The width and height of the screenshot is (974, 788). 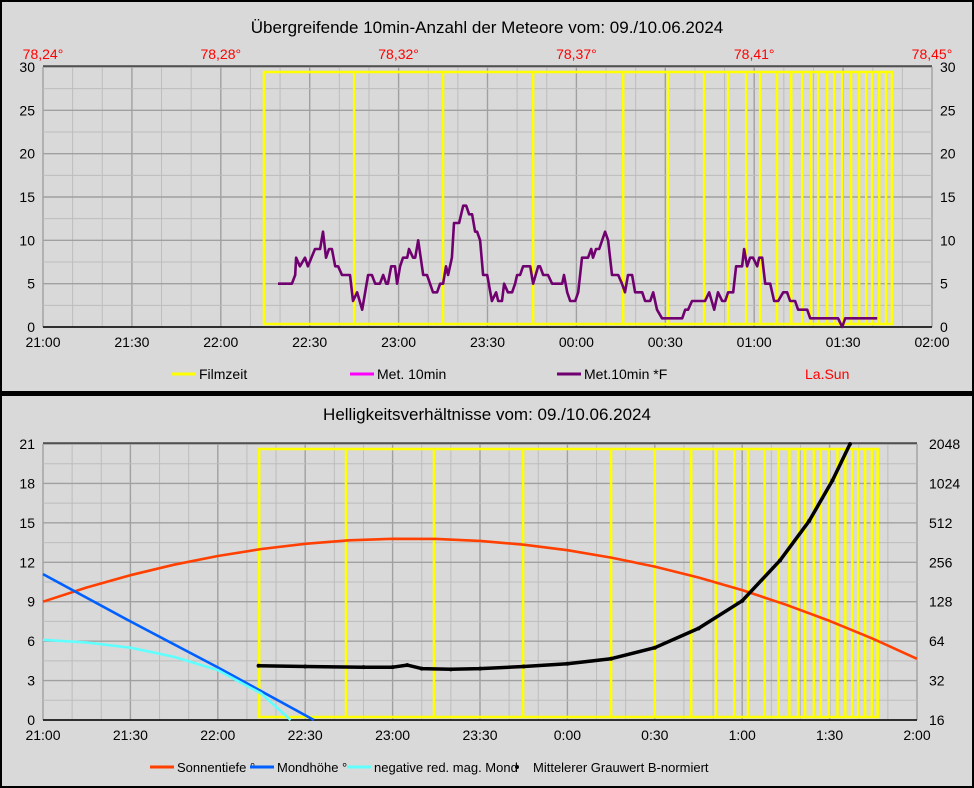 What do you see at coordinates (220, 54) in the screenshot?
I see `top-degree-label: 78,28°` at bounding box center [220, 54].